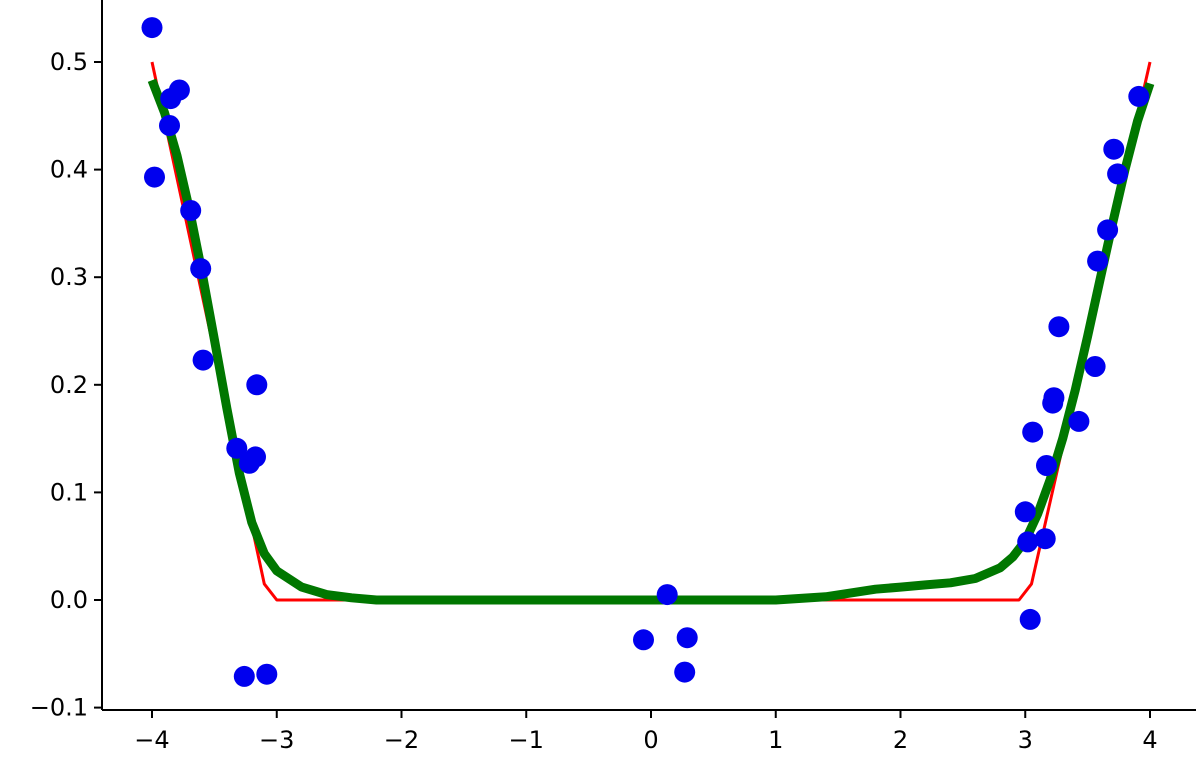 The width and height of the screenshot is (1196, 764). Describe the element at coordinates (1149, 740) in the screenshot. I see `x-tick-label: 4` at that location.